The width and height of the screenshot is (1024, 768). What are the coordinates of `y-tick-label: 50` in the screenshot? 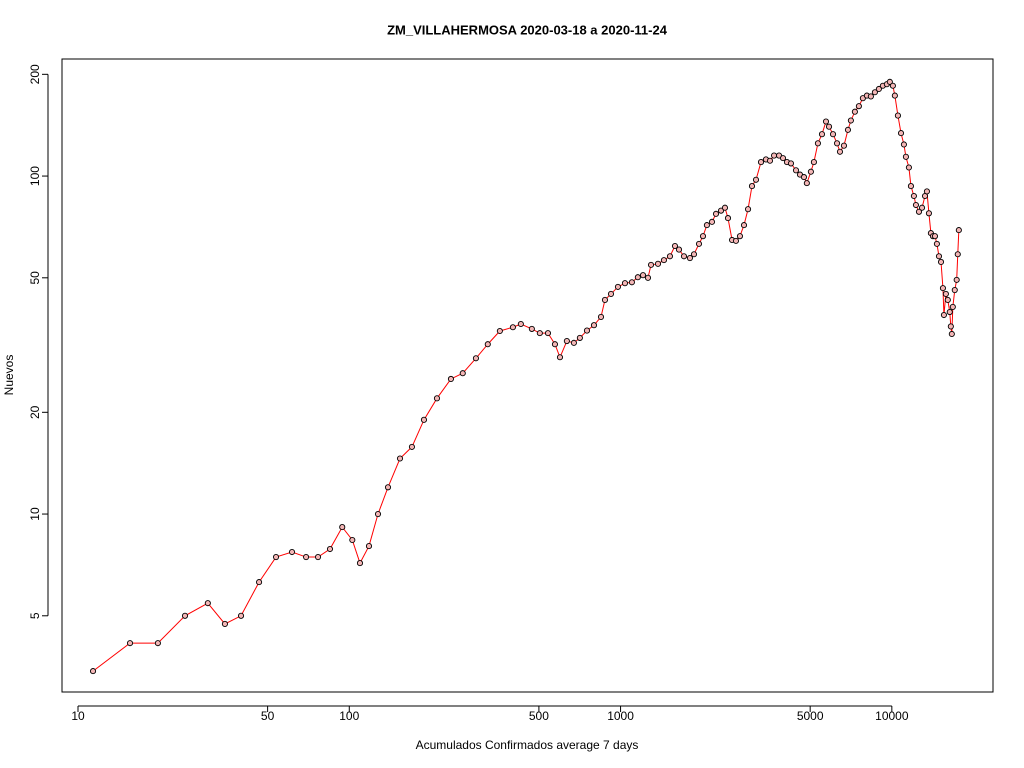 It's located at (35, 278).